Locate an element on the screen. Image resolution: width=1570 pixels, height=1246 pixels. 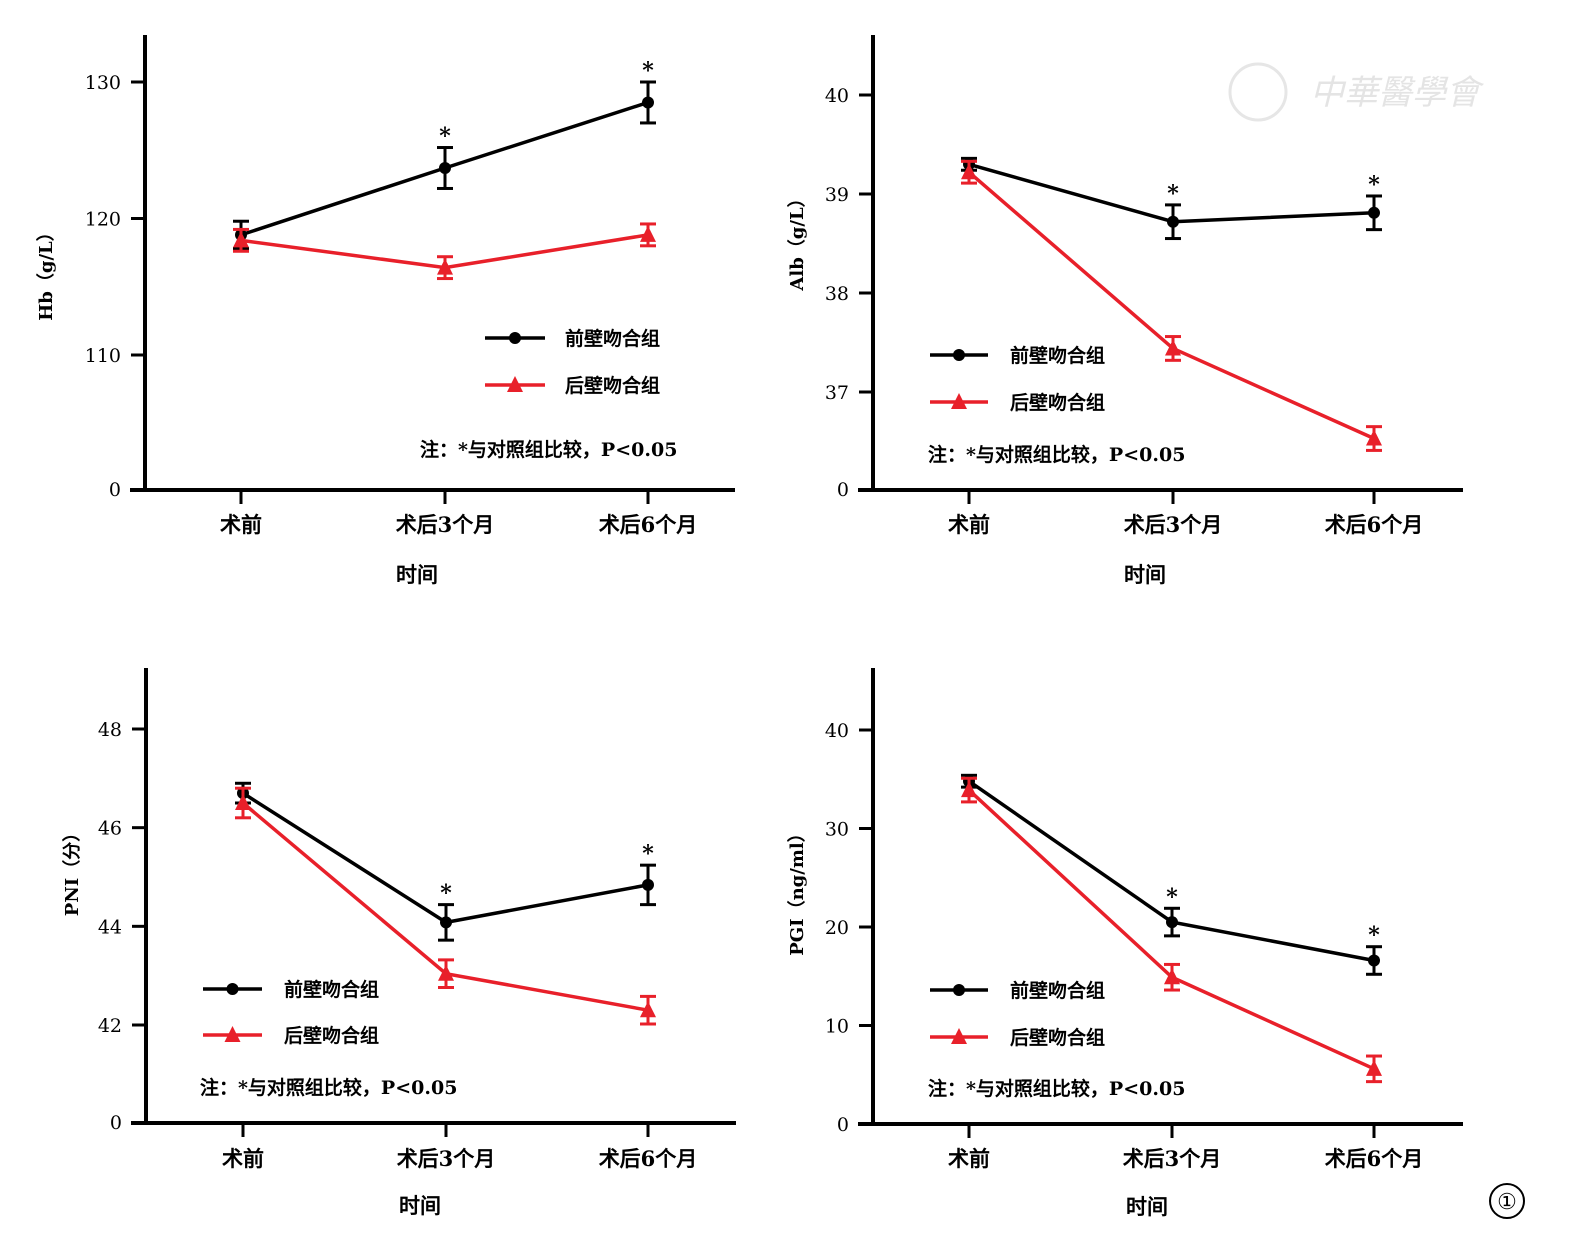
y-tick-label: 39 is located at coordinates (837, 195).